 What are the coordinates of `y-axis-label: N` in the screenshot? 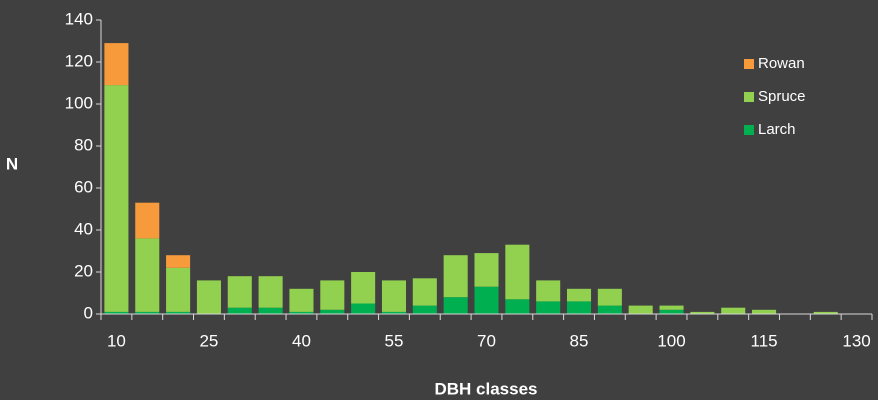 It's located at (12, 163).